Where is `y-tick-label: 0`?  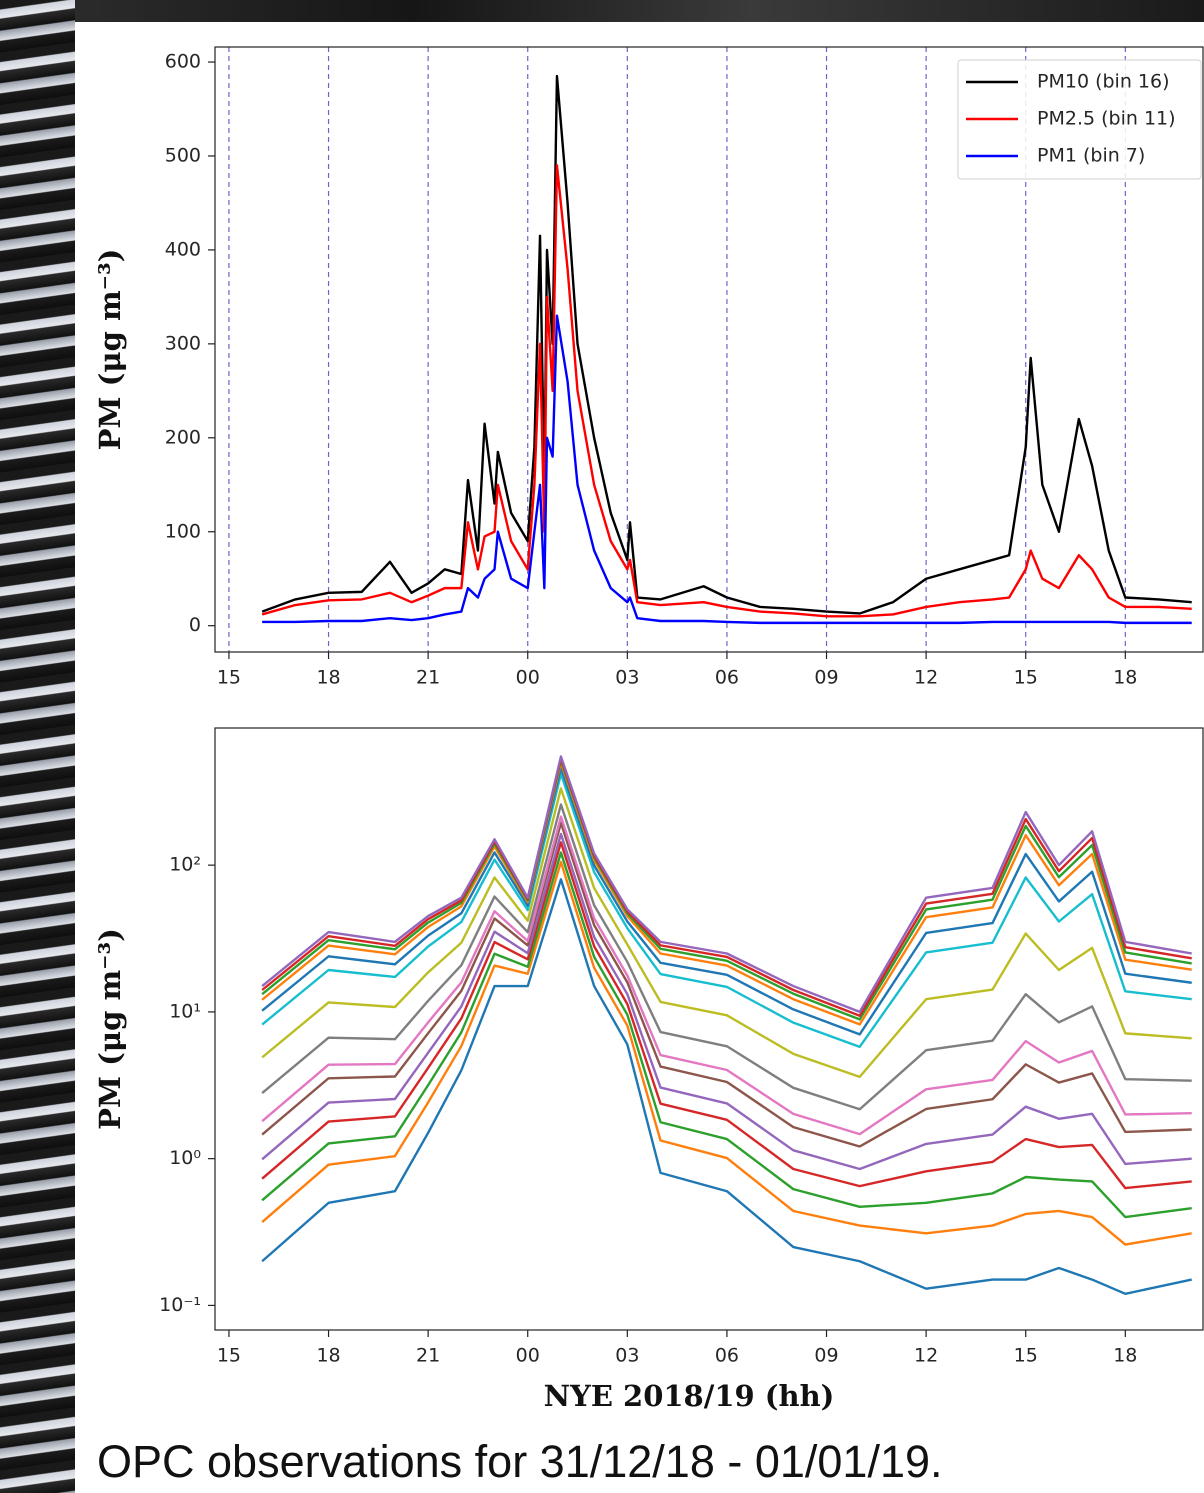
y-tick-label: 0 is located at coordinates (195, 625).